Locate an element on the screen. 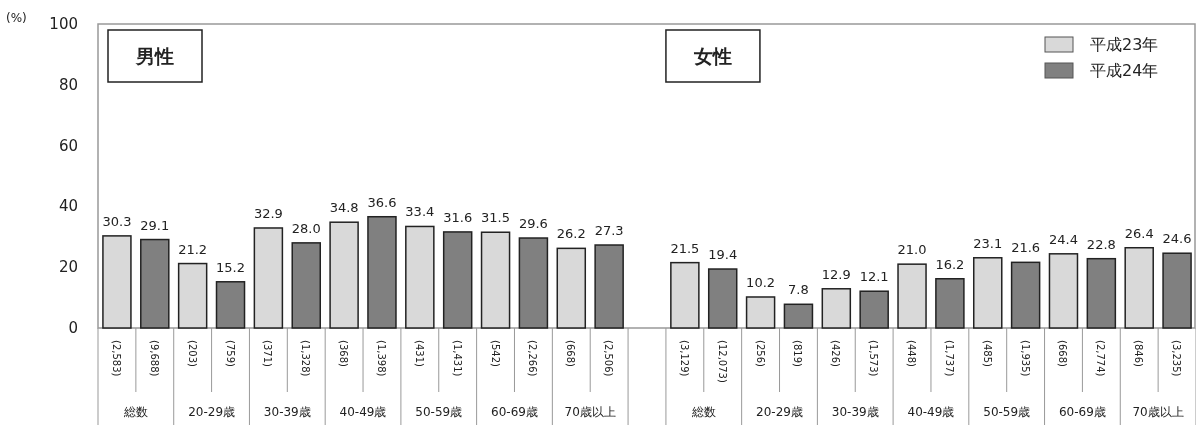  y-tick-label: 20 is located at coordinates (68, 267).